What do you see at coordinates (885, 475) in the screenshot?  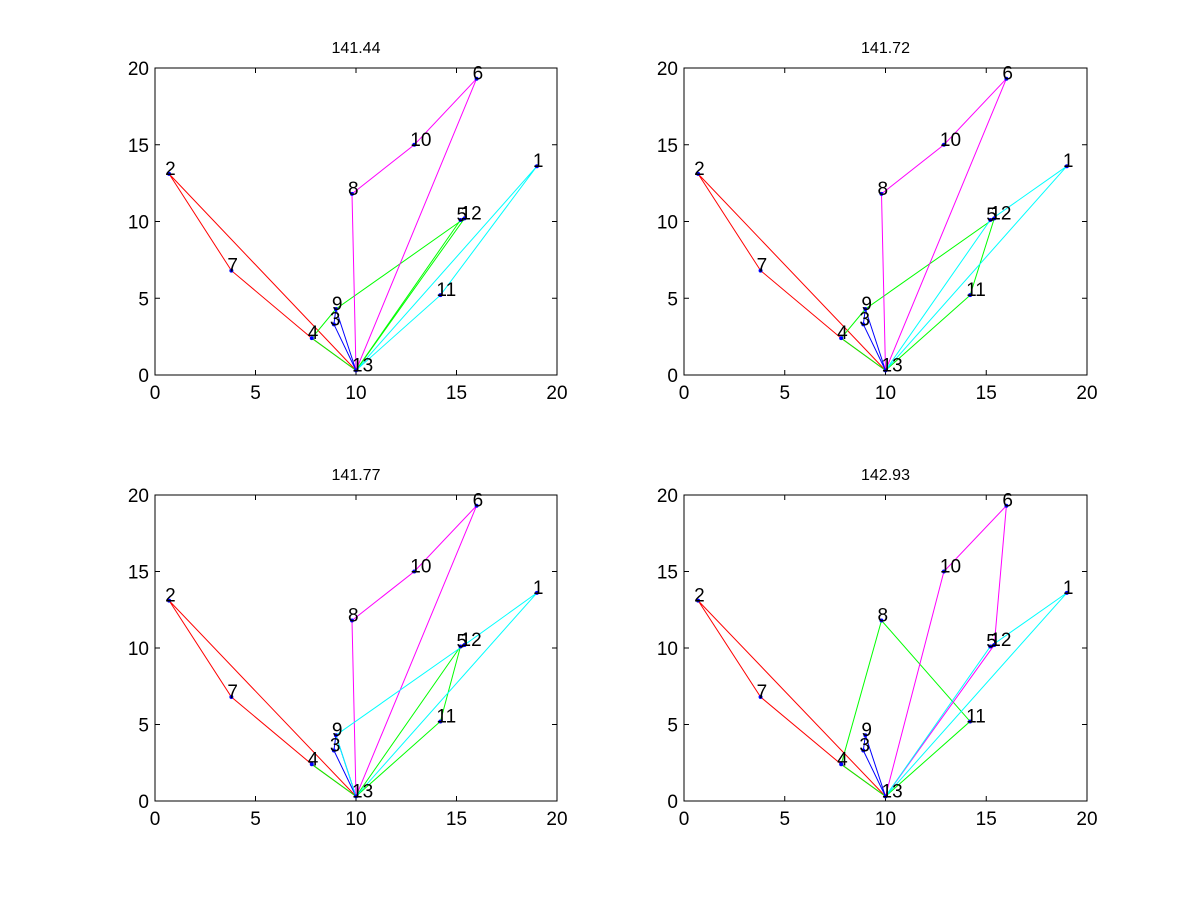 I see `subplot-title: 142.93` at bounding box center [885, 475].